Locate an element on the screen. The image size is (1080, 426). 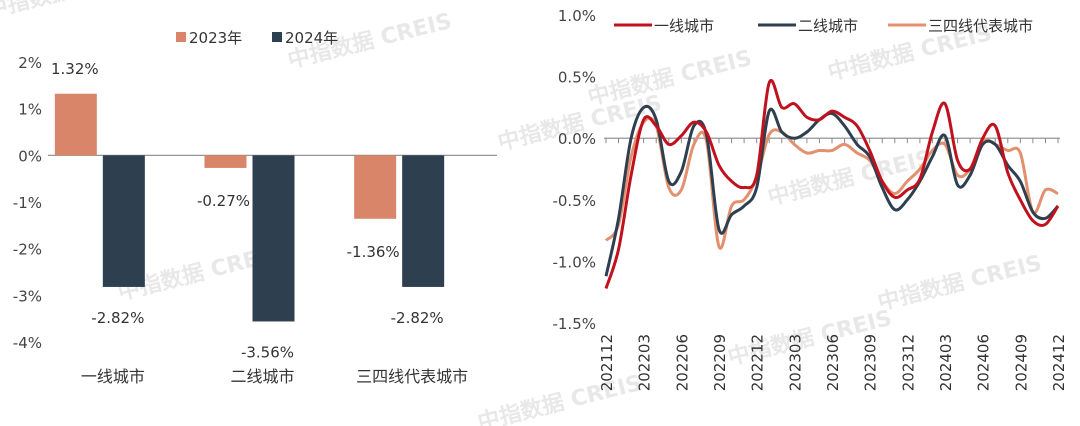
x-tick-label: 202209 is located at coordinates (720, 362).